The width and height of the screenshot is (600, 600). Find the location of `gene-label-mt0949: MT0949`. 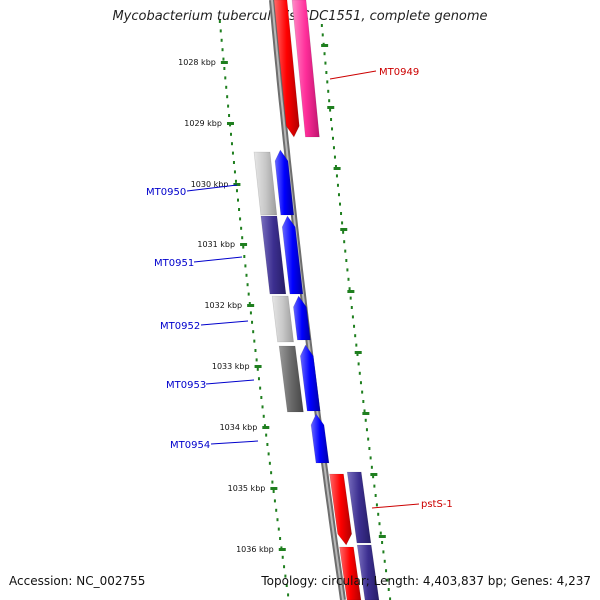

gene-label-mt0949: MT0949 is located at coordinates (399, 72).